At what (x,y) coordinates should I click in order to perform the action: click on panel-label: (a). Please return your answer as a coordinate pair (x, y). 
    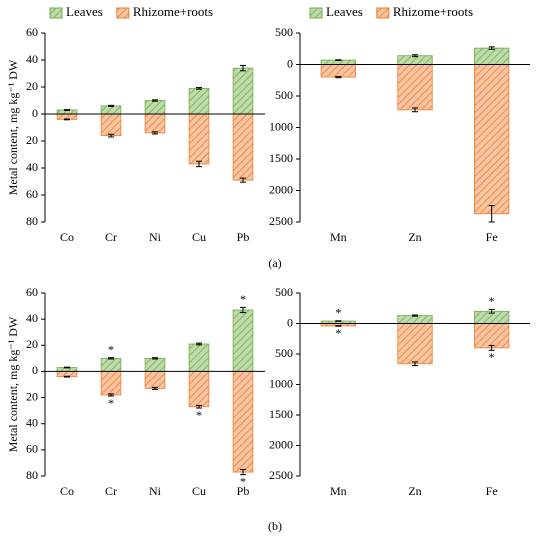
    Looking at the image, I should click on (274, 263).